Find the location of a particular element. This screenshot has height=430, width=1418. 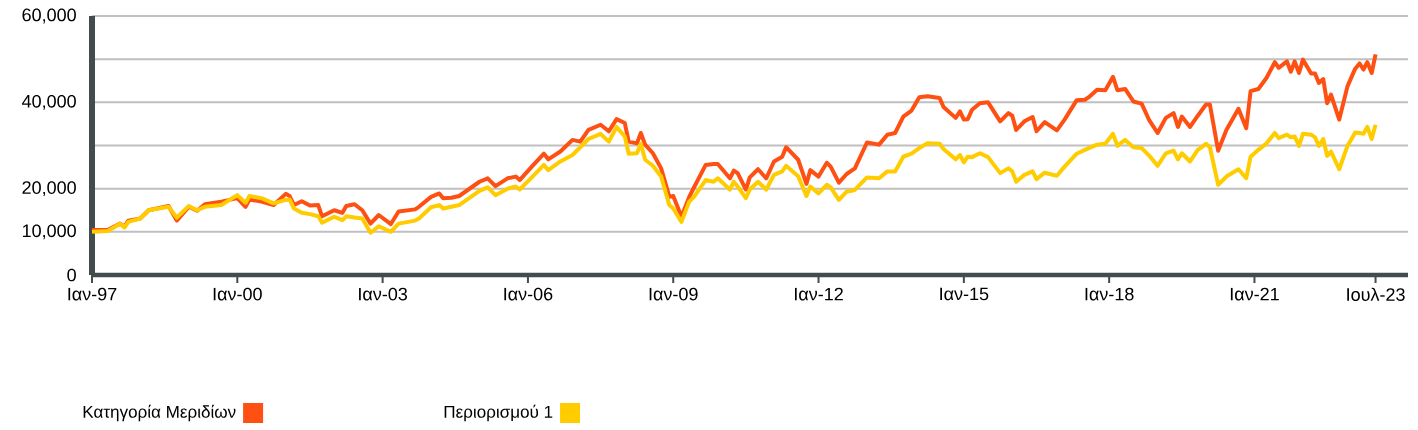

x-tick-label: Ιαν-15 is located at coordinates (964, 294).